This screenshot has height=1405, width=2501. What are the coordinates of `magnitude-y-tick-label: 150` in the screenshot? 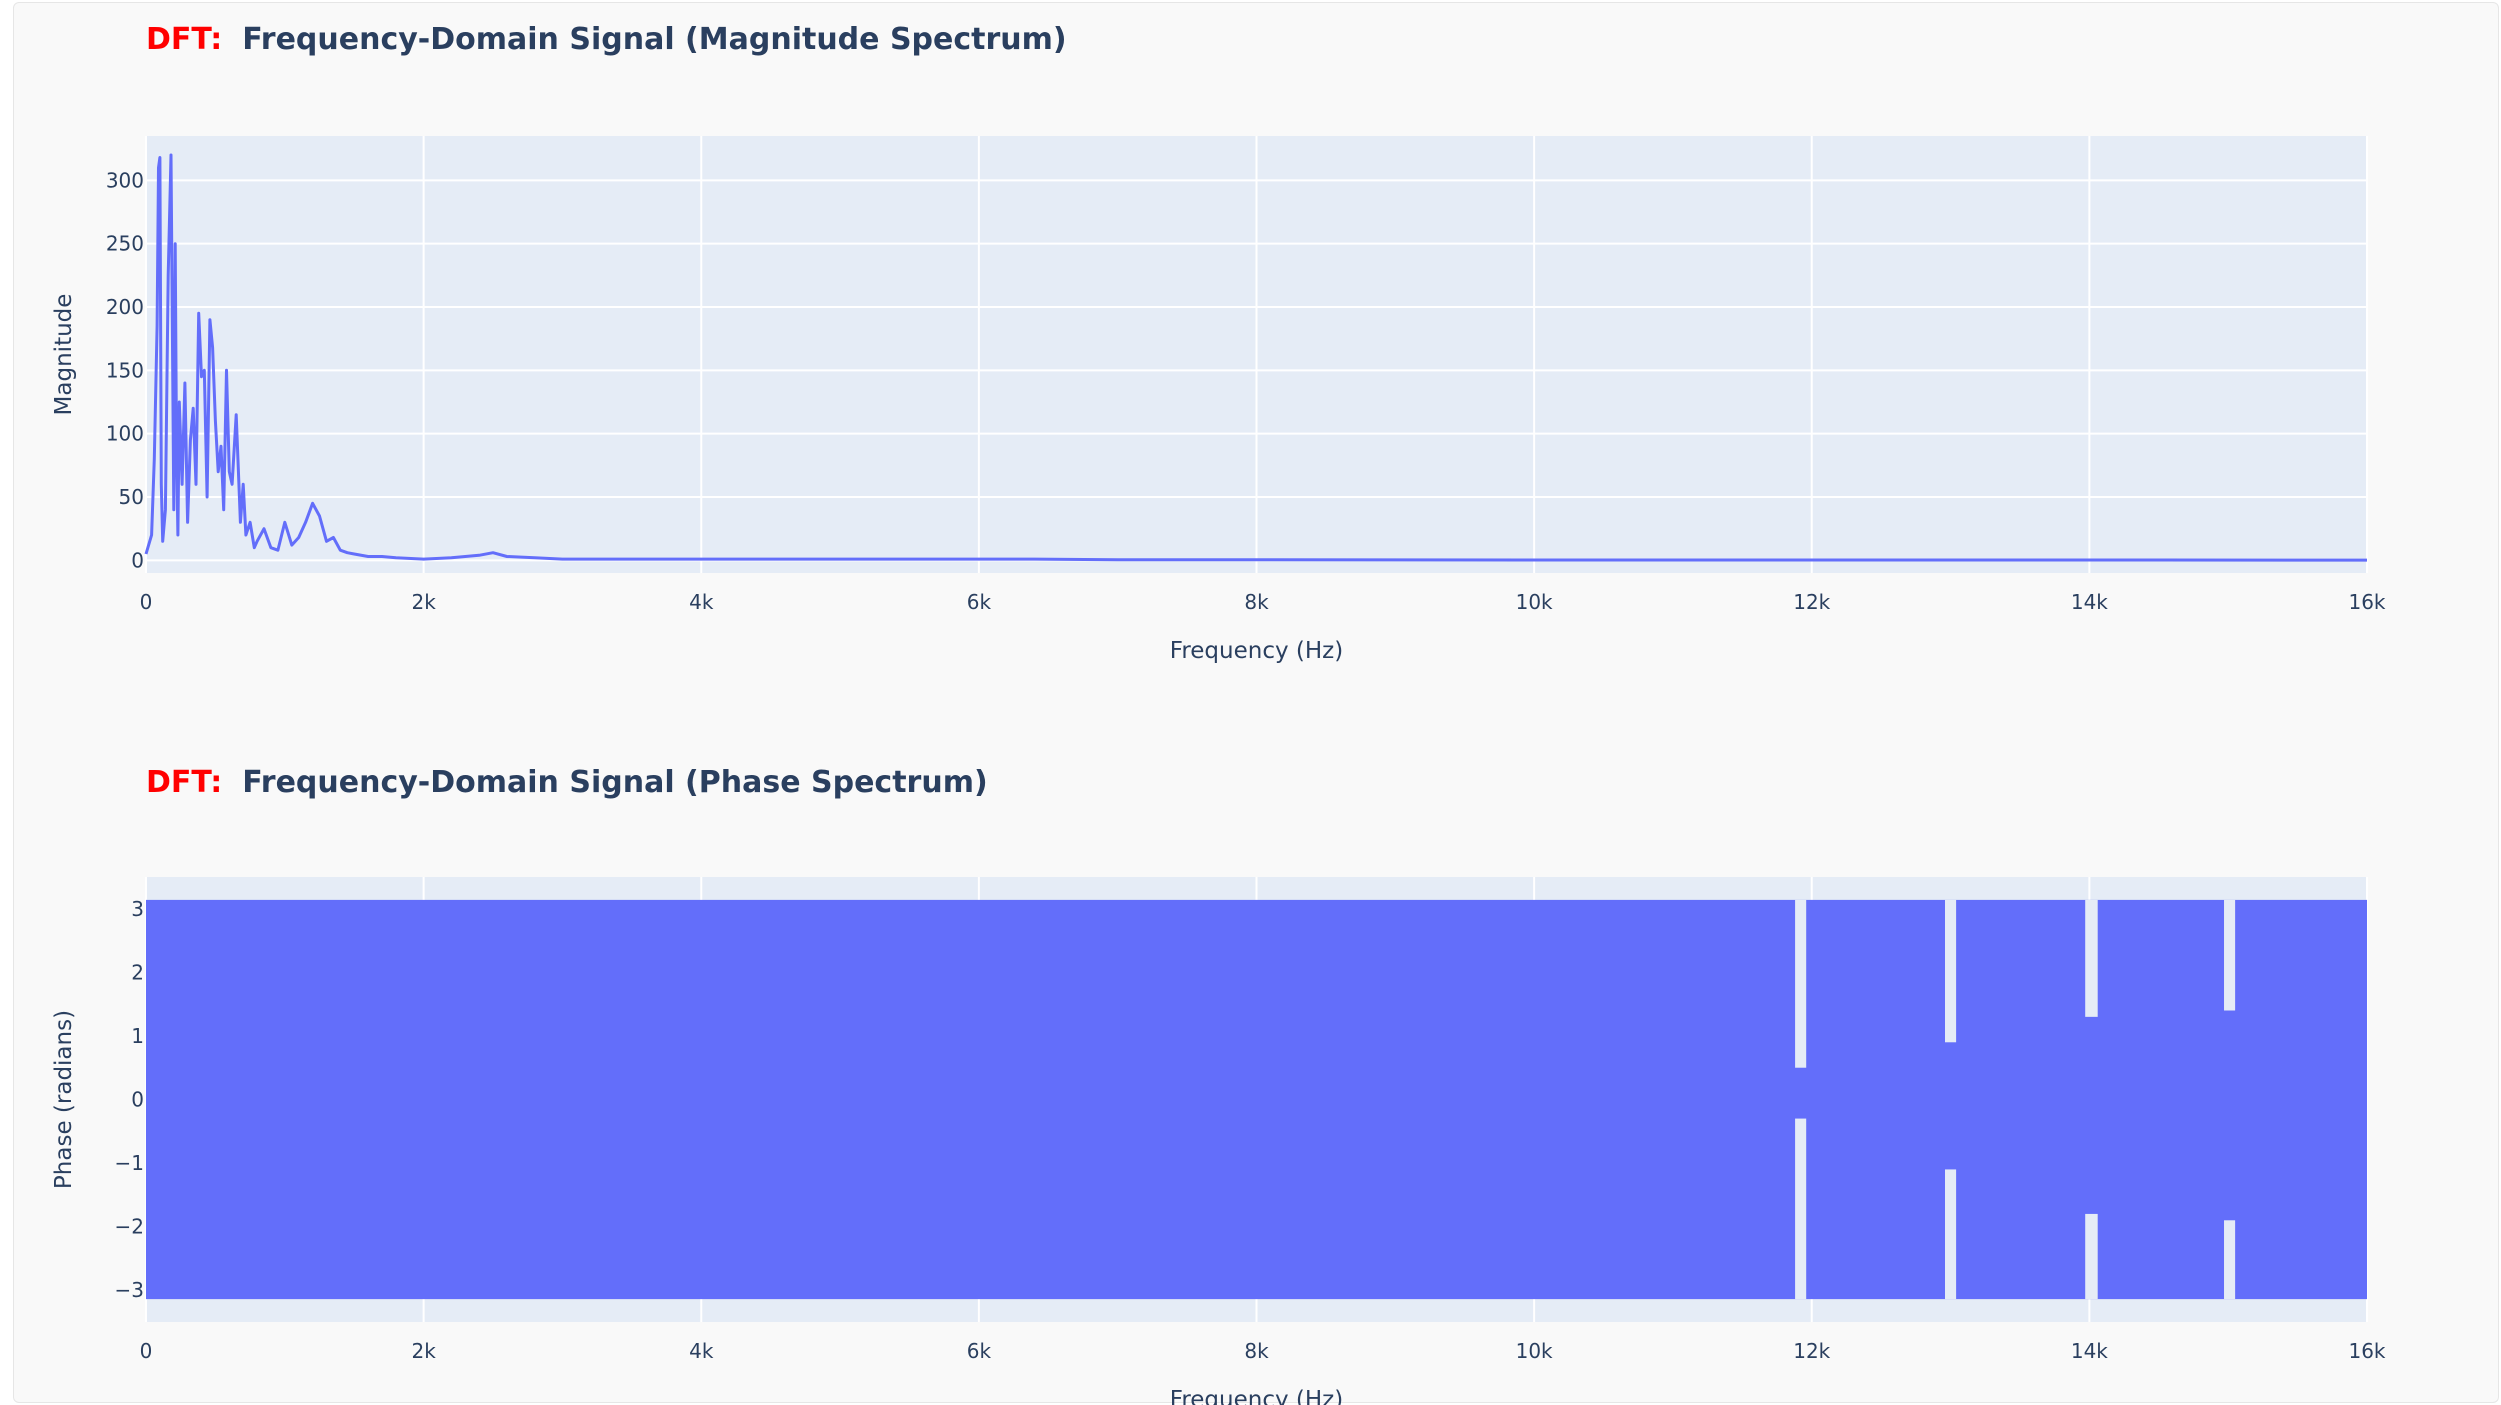 It's located at (125, 370).